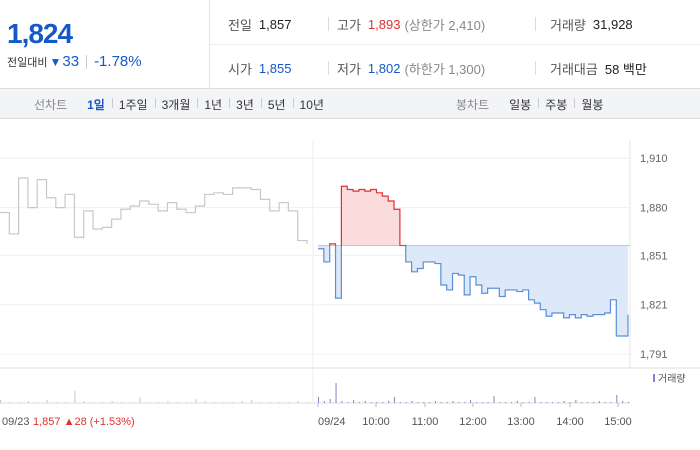 This screenshot has height=450, width=700. I want to click on x-tick-label: 15:00, so click(618, 422).